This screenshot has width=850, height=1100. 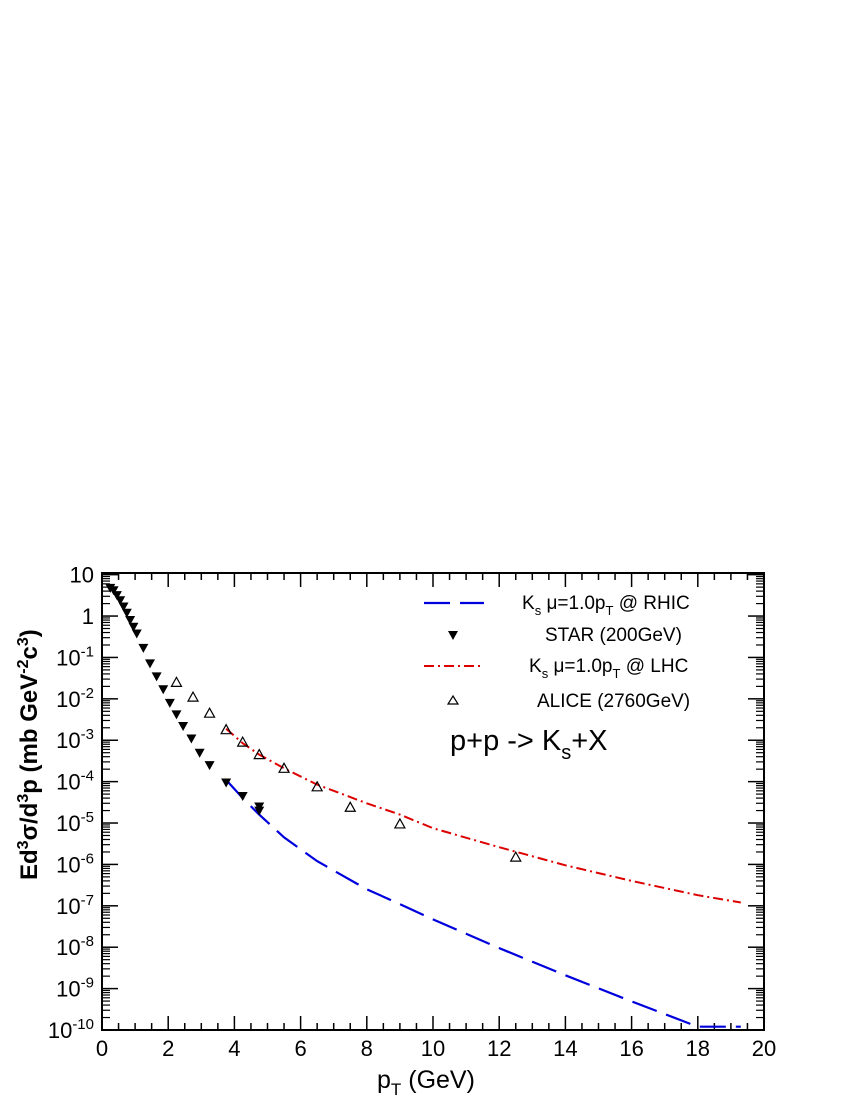 I want to click on x-tick-labels: 0 2 4 6 8 10 12 14 16 18 20, so click(x=436, y=1048).